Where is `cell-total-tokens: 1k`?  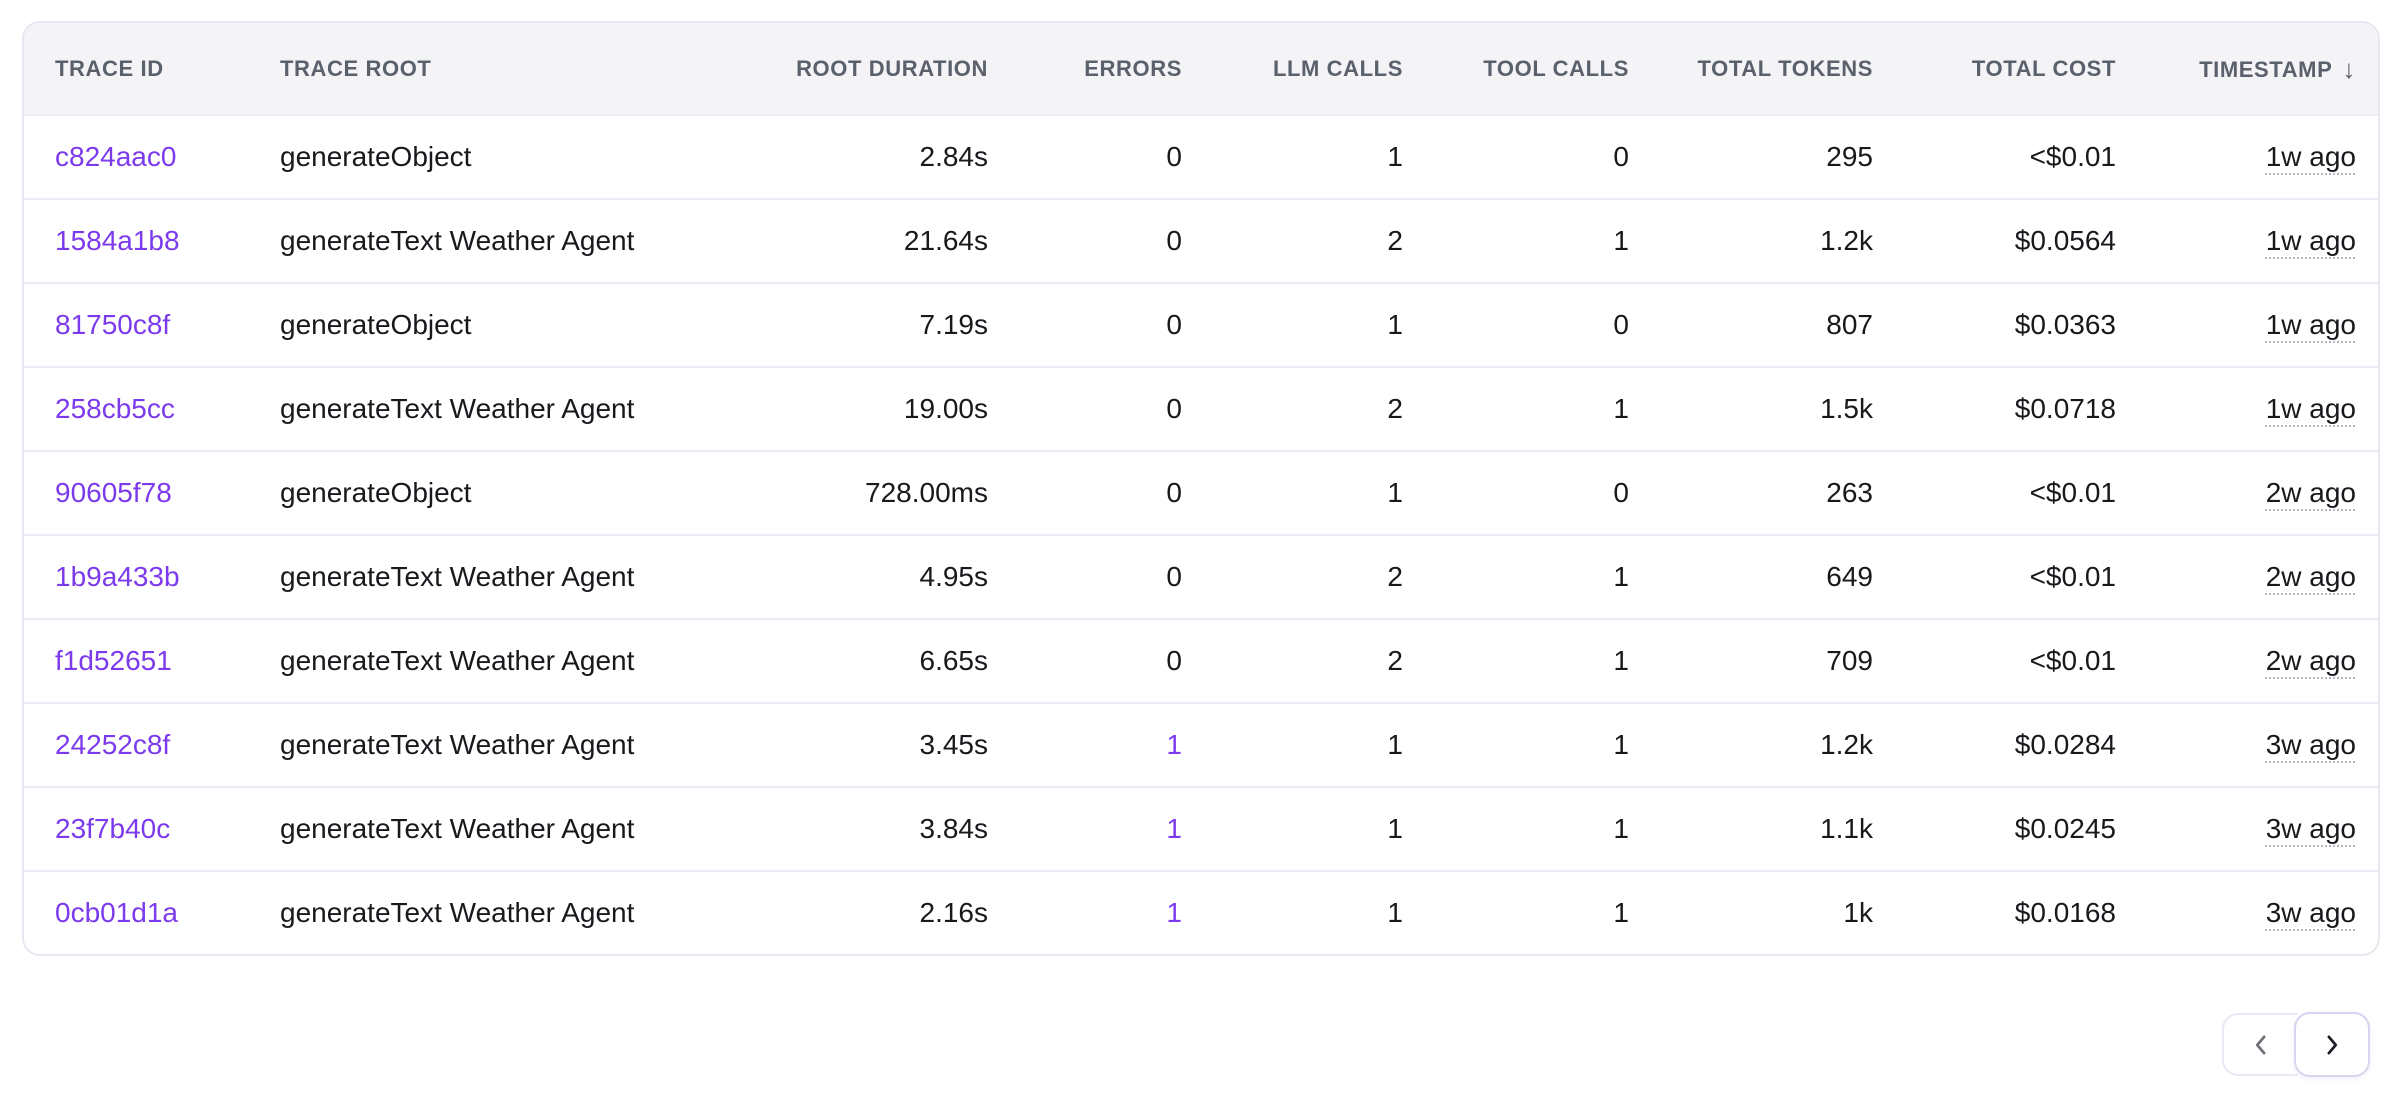 cell-total-tokens: 1k is located at coordinates (1777, 912).